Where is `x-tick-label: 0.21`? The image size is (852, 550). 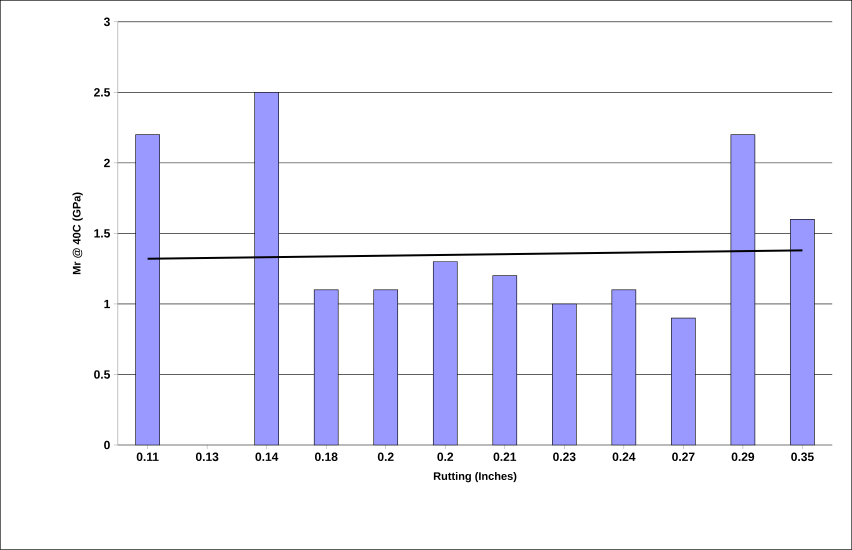
x-tick-label: 0.21 is located at coordinates (505, 457).